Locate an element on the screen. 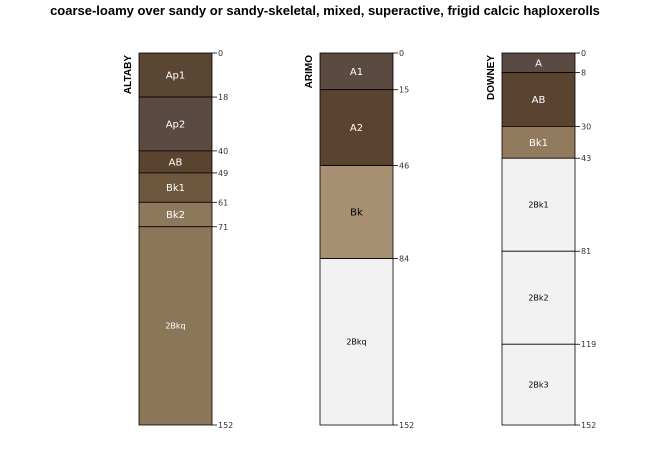 The image size is (650, 450). horizon-label: A1 is located at coordinates (356, 72).